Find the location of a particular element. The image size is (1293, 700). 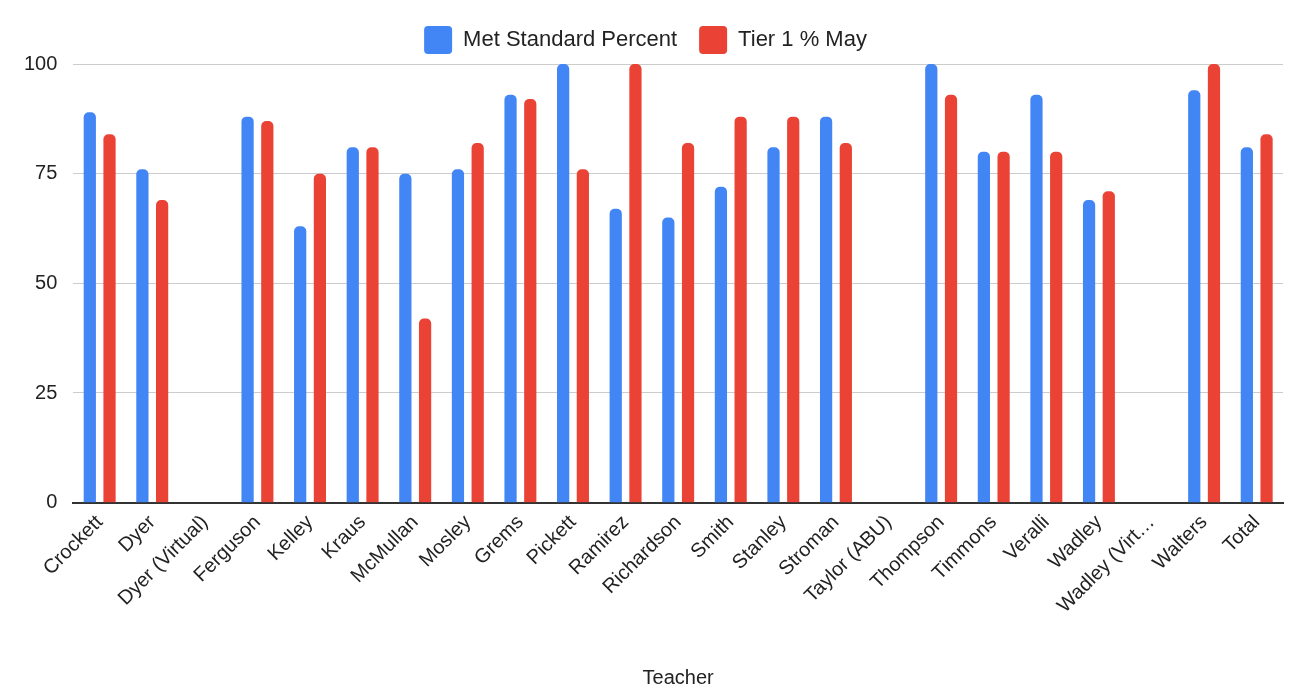

y-tick-label: 25 is located at coordinates (46, 391).